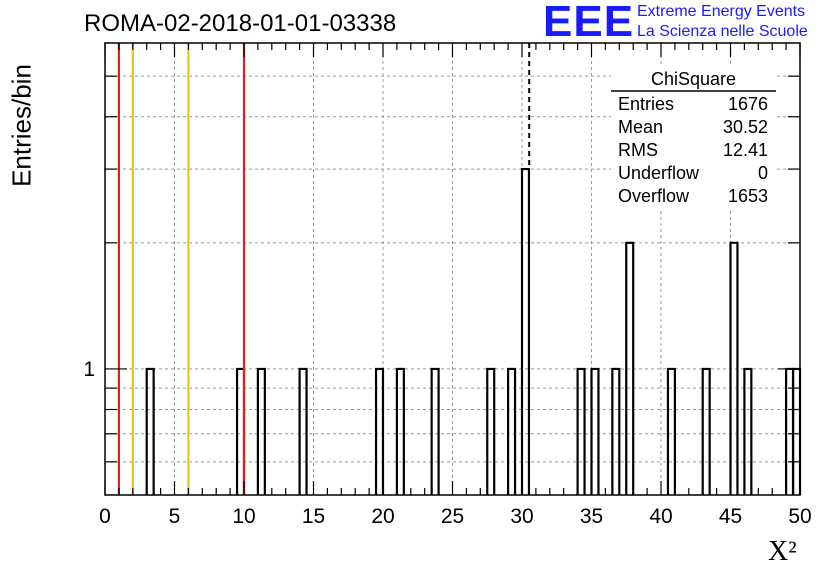  What do you see at coordinates (745, 127) in the screenshot?
I see `stats-row-value: 30.52` at bounding box center [745, 127].